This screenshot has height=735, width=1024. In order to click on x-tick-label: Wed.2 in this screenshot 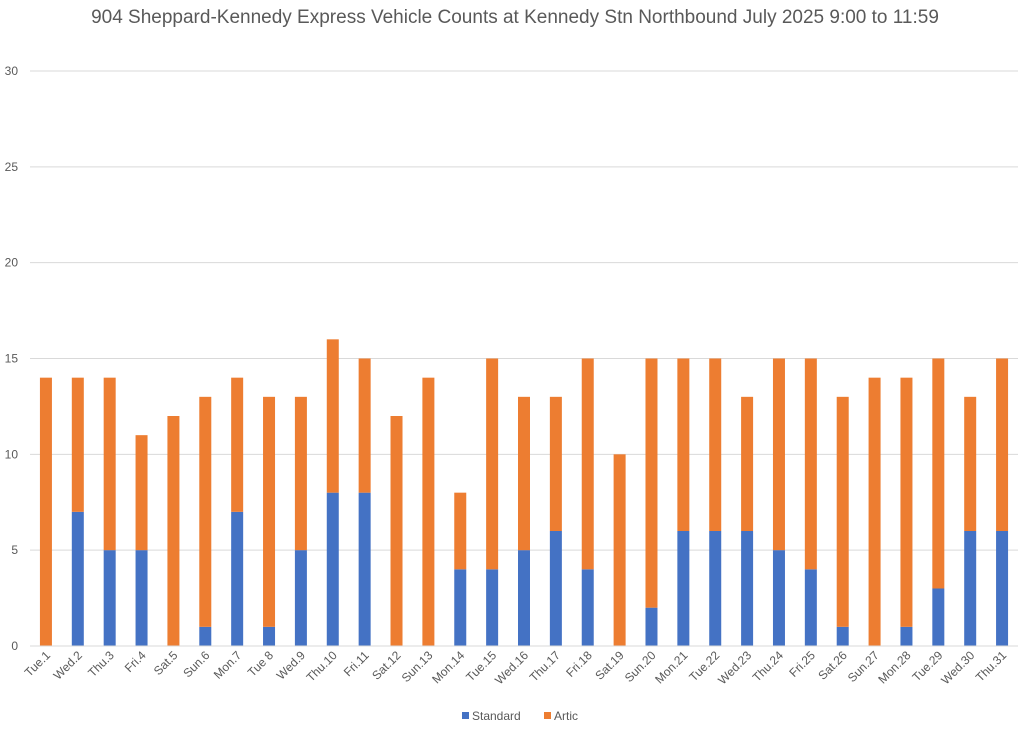, I will do `click(68, 665)`.